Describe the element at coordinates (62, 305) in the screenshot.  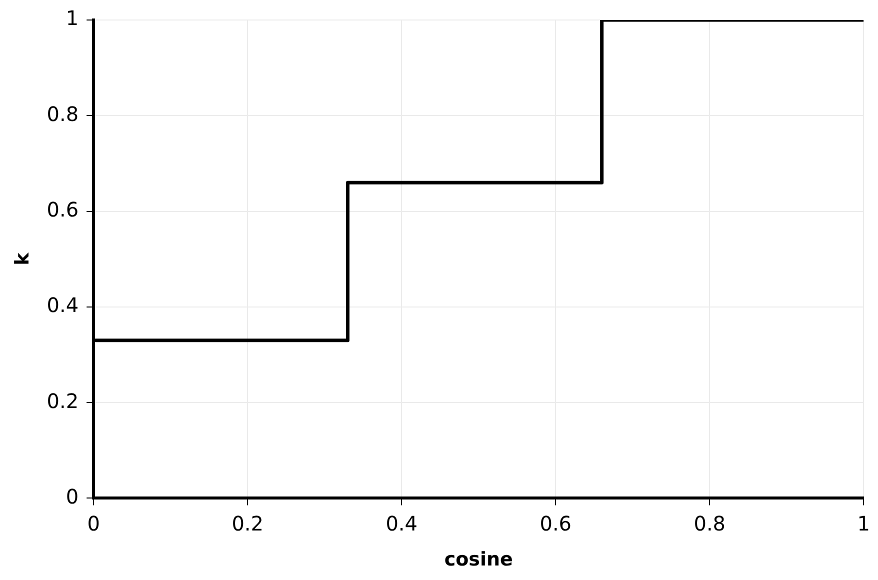
I see `y-tick-label: 0.4` at that location.